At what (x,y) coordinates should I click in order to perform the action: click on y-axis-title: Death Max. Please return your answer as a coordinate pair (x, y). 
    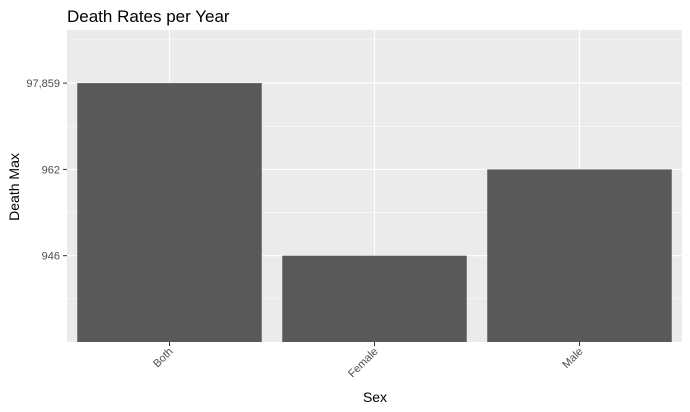
    Looking at the image, I should click on (14, 187).